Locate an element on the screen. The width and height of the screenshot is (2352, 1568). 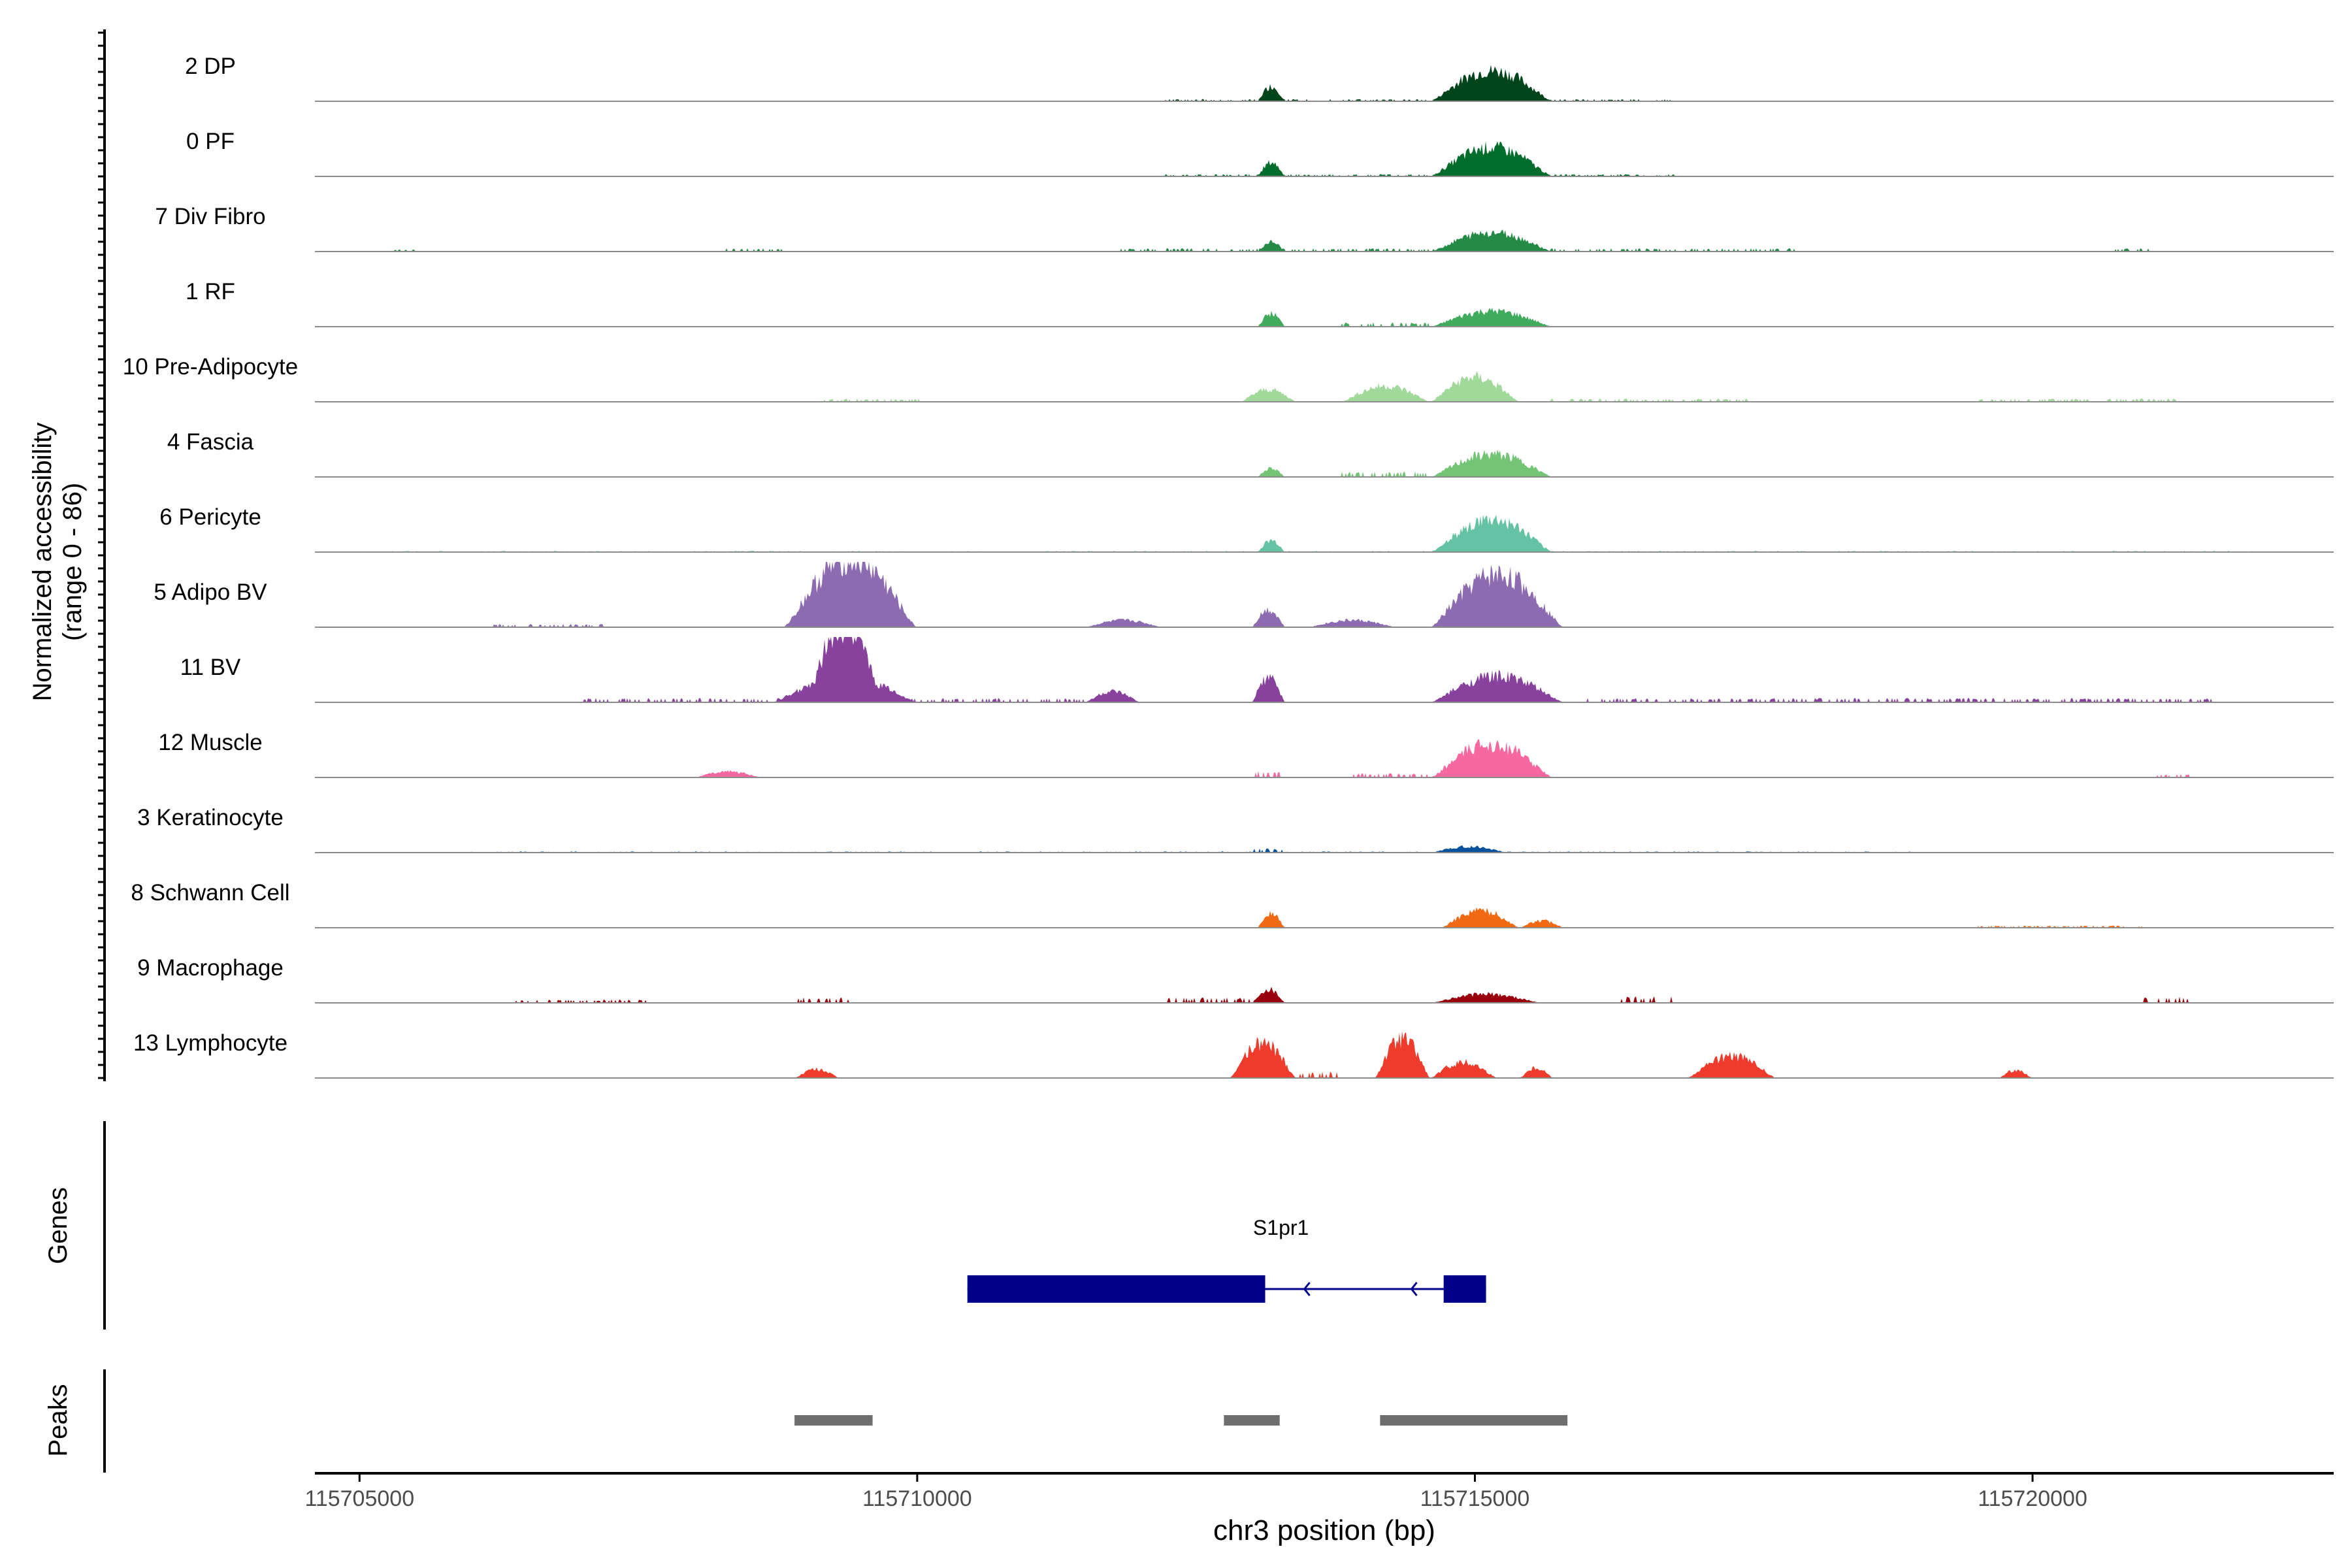
genes-panel-label: Genes is located at coordinates (58, 1225).